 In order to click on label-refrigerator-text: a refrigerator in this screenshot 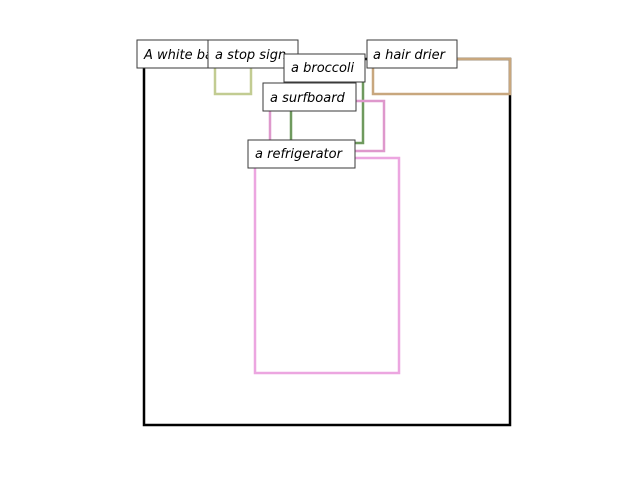, I will do `click(299, 154)`.